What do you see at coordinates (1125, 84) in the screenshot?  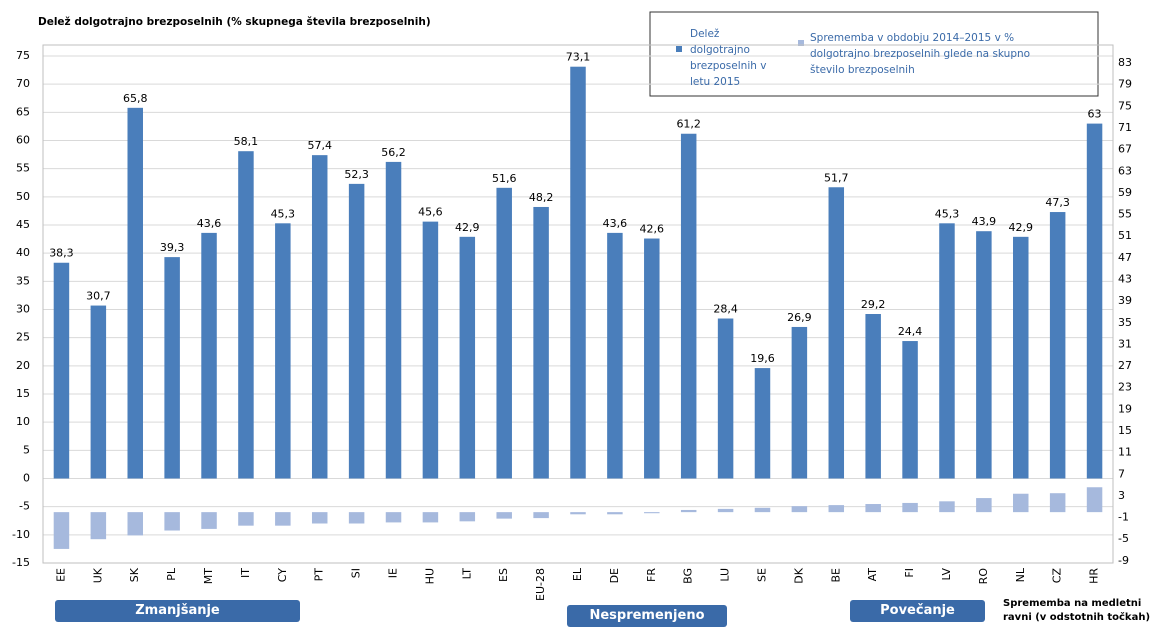 I see `y2-tick-label: 79` at bounding box center [1125, 84].